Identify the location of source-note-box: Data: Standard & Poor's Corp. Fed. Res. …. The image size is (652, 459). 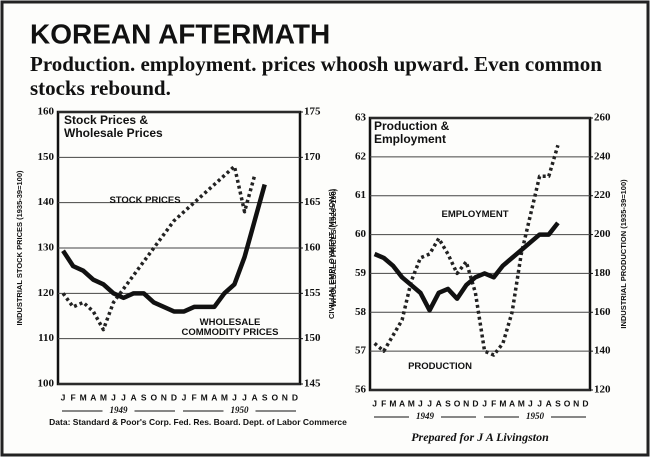
(198, 422).